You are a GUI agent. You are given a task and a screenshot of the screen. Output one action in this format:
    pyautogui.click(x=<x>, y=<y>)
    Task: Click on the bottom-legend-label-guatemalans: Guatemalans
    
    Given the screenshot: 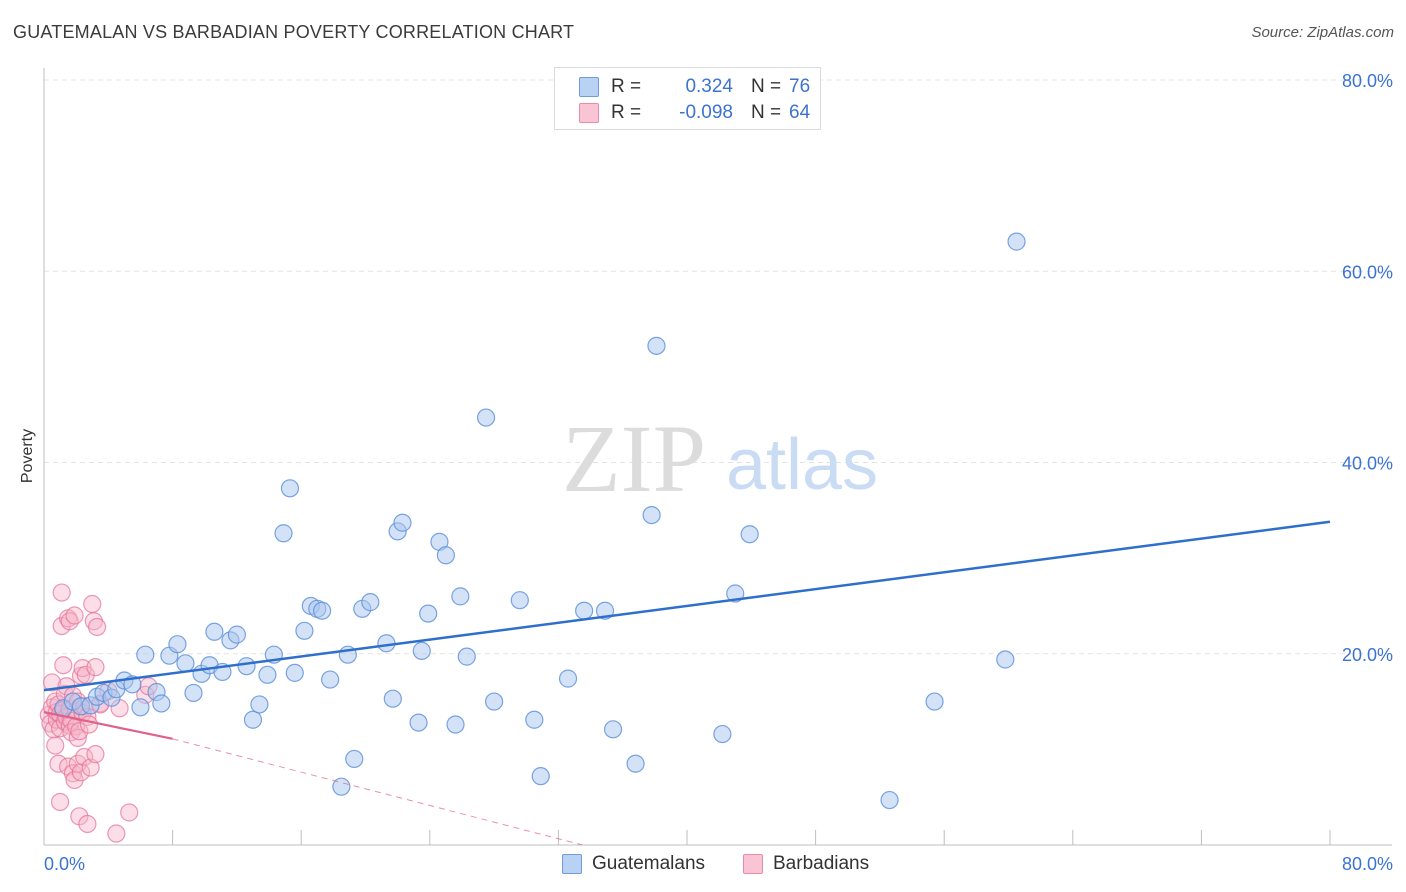 What is the action you would take?
    pyautogui.click(x=649, y=863)
    